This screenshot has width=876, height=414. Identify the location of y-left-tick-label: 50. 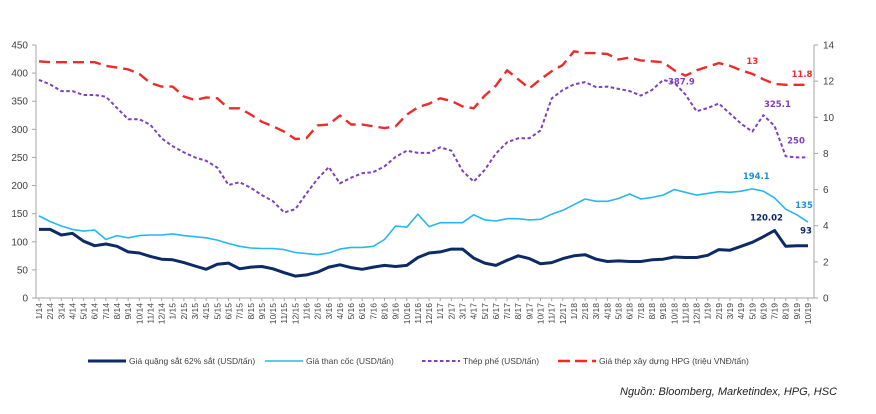
(23, 270).